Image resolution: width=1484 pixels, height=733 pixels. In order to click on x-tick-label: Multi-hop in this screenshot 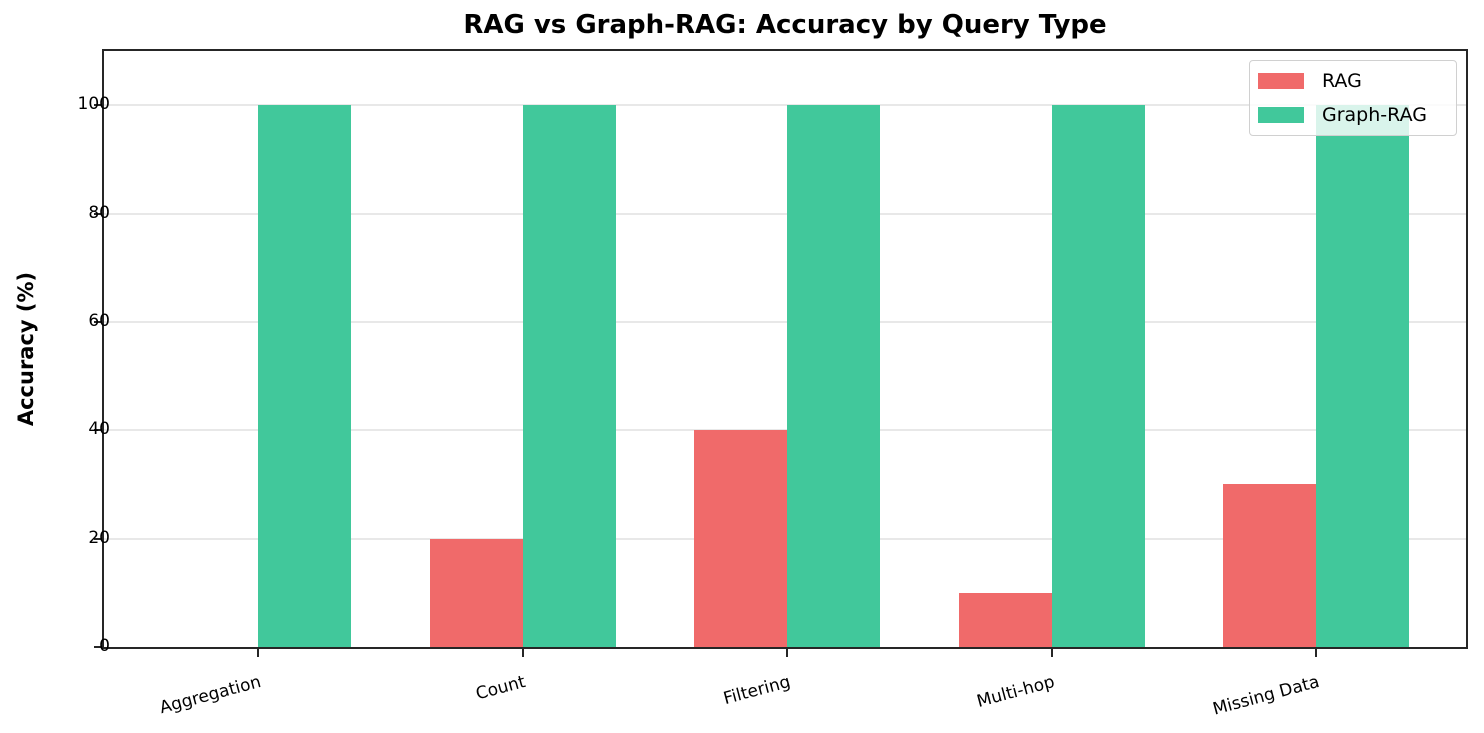, I will do `click(1015, 692)`.